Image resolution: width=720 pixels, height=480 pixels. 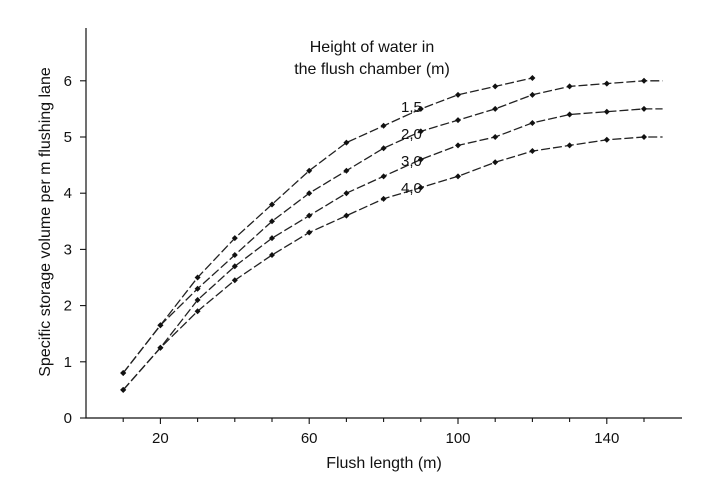 I want to click on y-tick-label: 0, so click(x=68, y=418).